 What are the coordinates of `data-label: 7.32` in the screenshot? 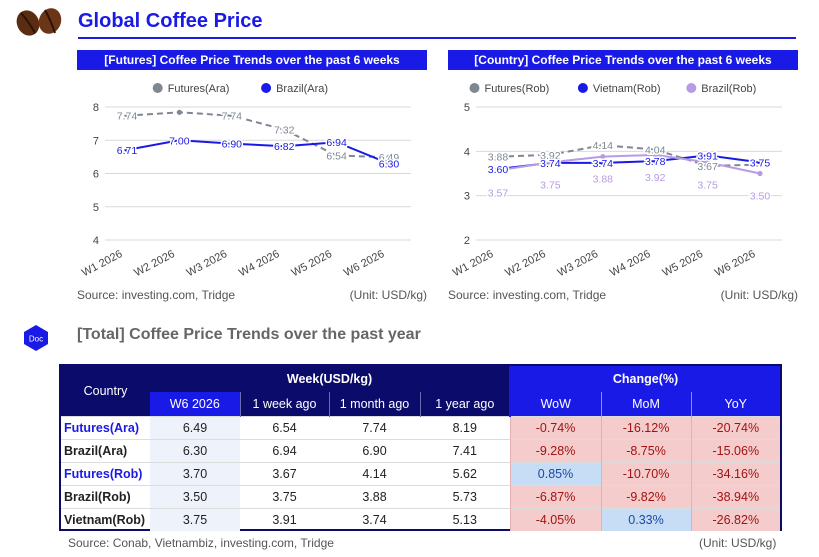 It's located at (284, 131).